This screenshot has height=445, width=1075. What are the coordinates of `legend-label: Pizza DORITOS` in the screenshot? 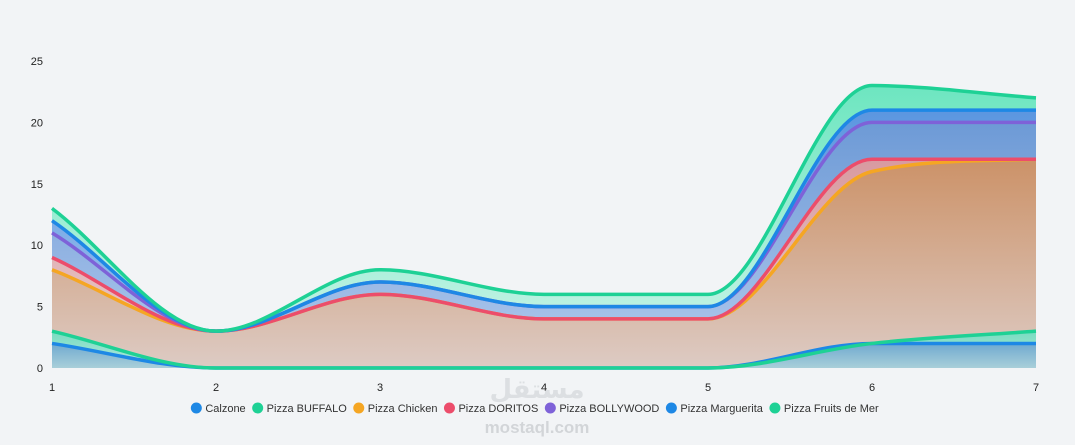 It's located at (498, 409).